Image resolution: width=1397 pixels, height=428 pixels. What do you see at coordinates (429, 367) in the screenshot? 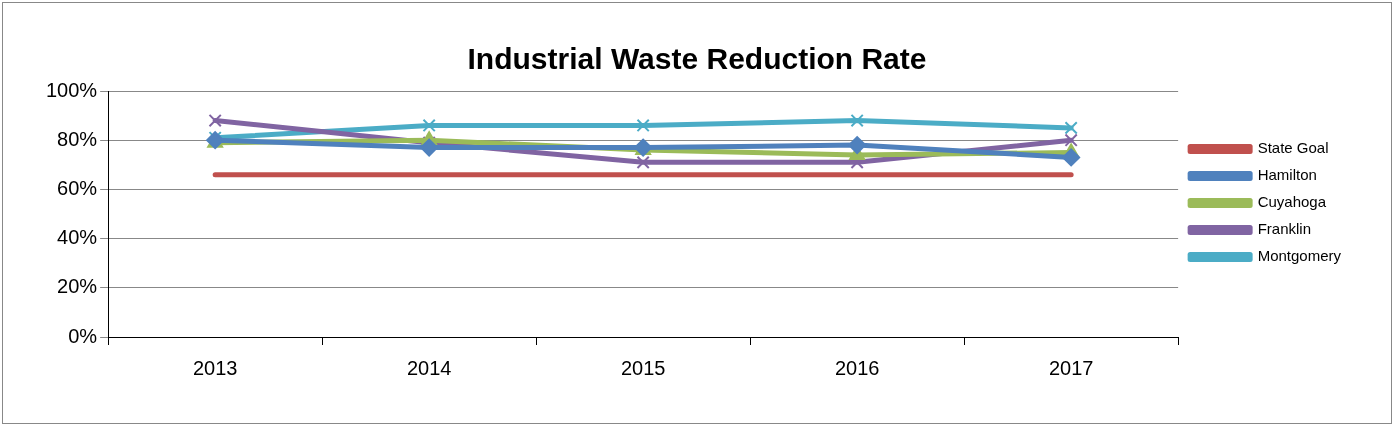
I see `x-tick-label: 2014` at bounding box center [429, 367].